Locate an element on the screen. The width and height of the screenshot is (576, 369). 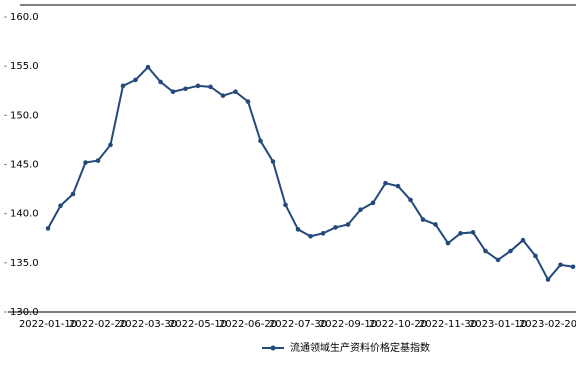
legend-label: 流通领域生产资料价格定基指数 is located at coordinates (360, 347).